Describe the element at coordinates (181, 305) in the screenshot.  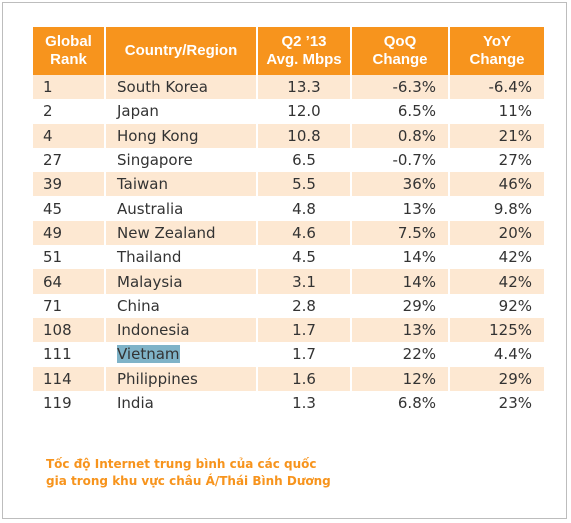
I see `country-cell: China` at that location.